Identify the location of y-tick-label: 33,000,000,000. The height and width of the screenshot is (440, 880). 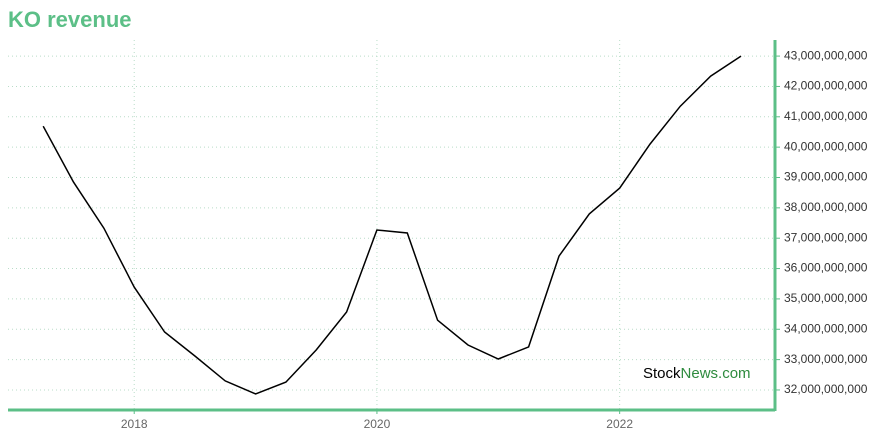
(826, 359).